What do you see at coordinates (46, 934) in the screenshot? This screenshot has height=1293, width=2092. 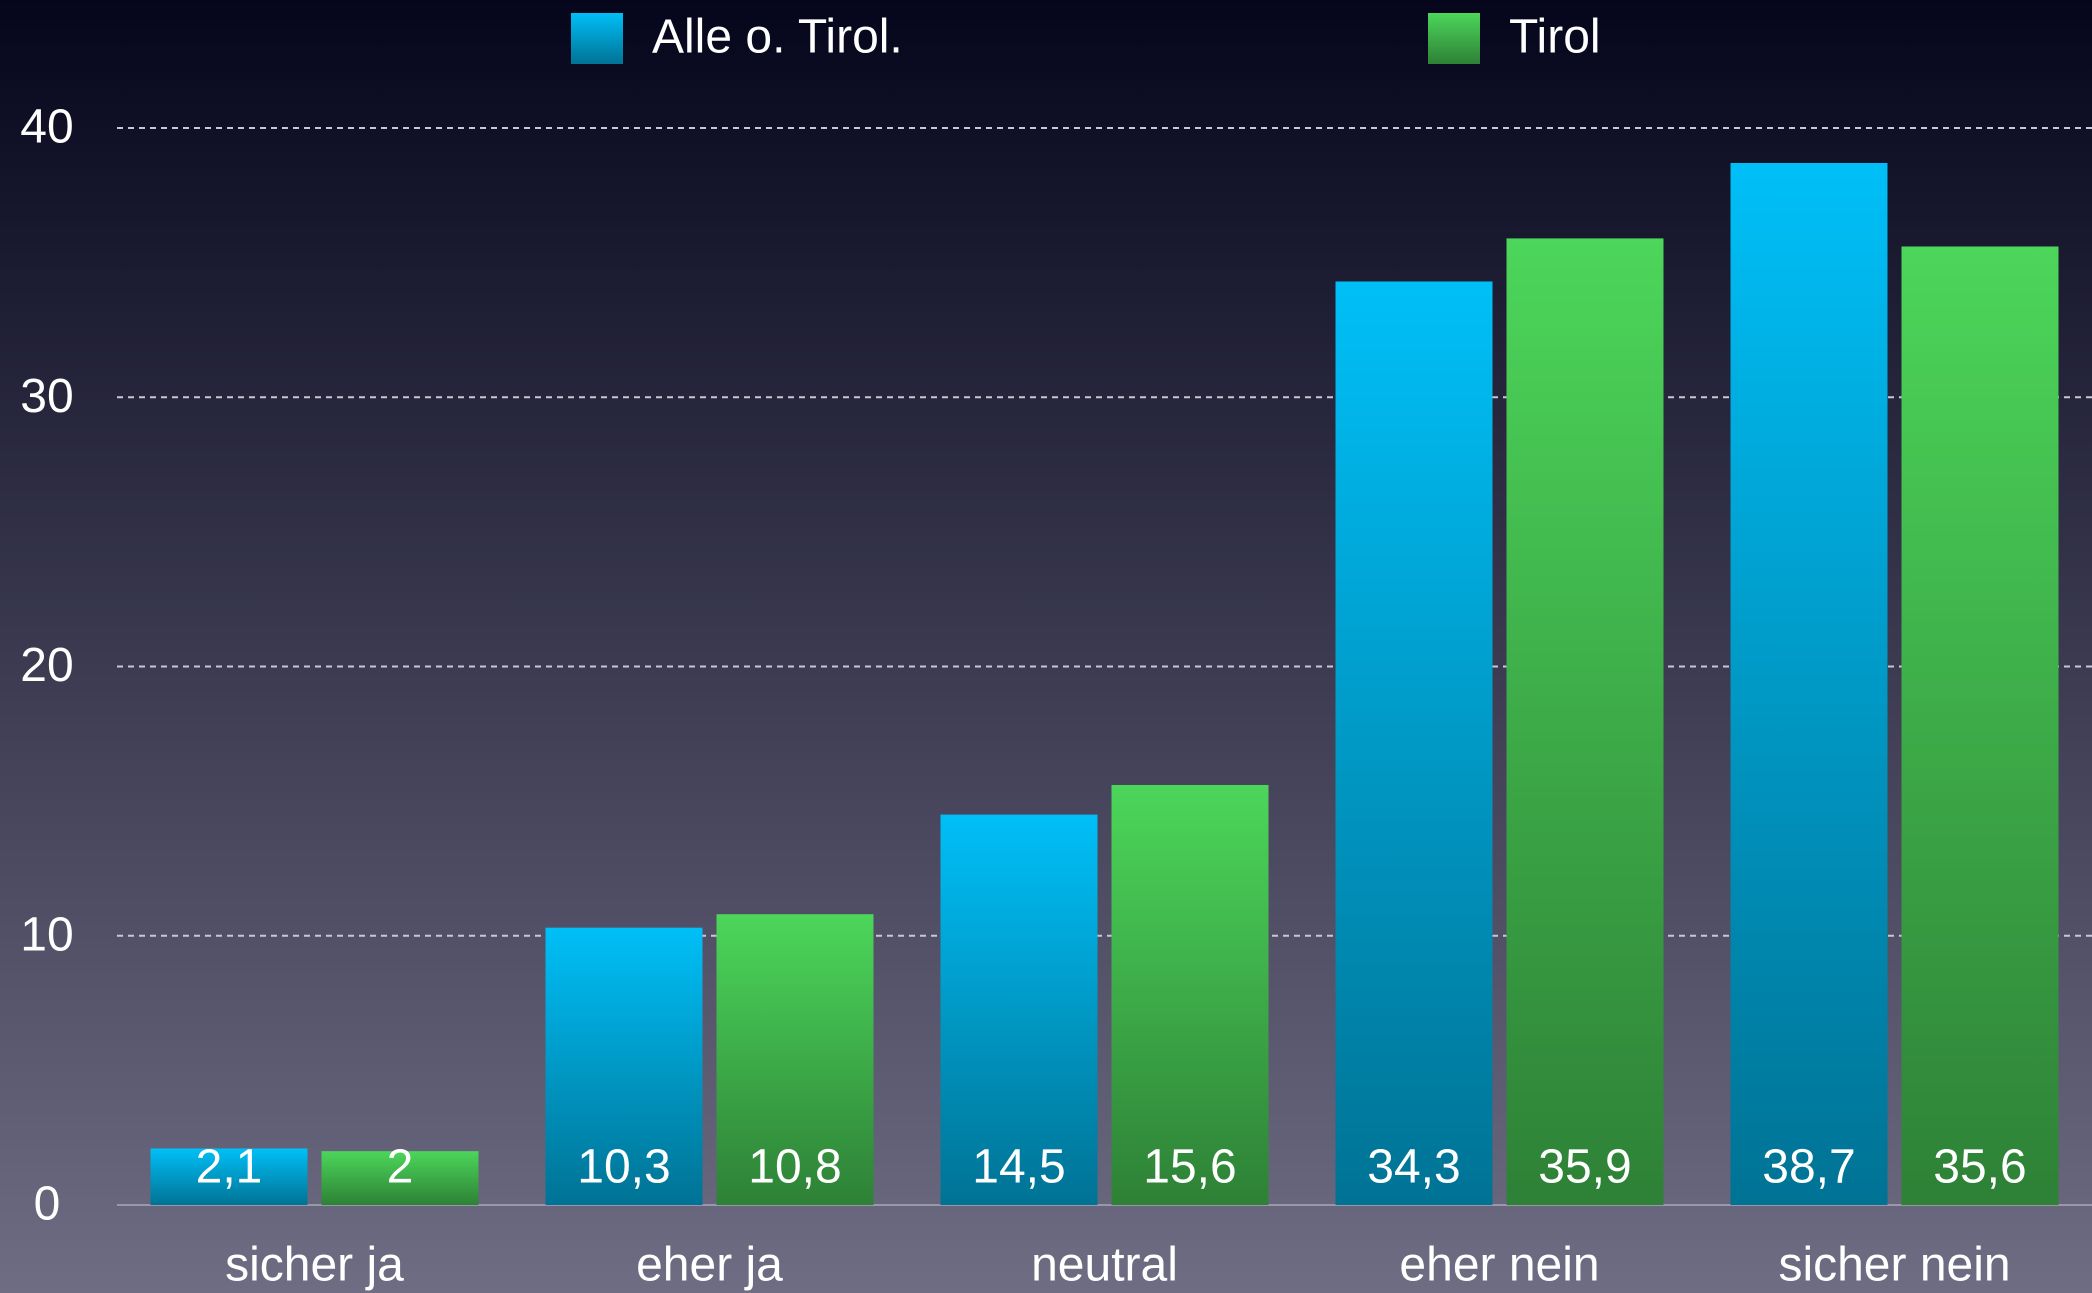 I see `y-tick-label: 10` at bounding box center [46, 934].